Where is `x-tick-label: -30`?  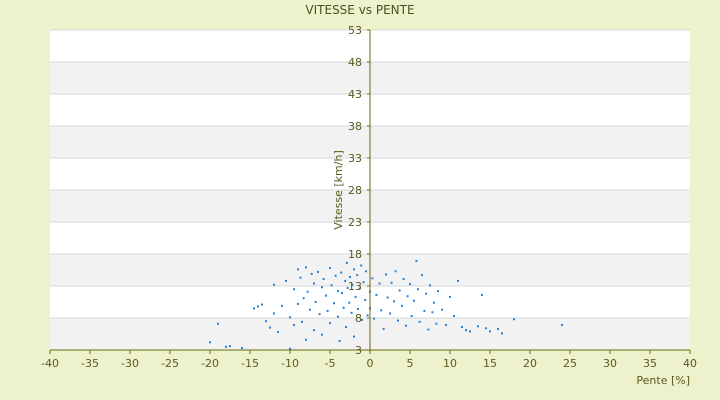
x-tick-label: -30 is located at coordinates (130, 363).